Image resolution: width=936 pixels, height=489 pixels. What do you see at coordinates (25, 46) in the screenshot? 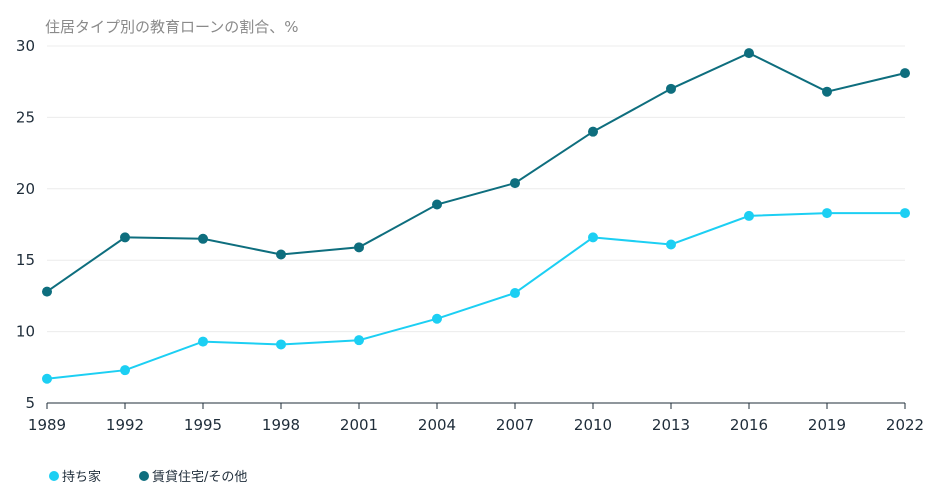
I see `y-tick-label: 30` at bounding box center [25, 46].